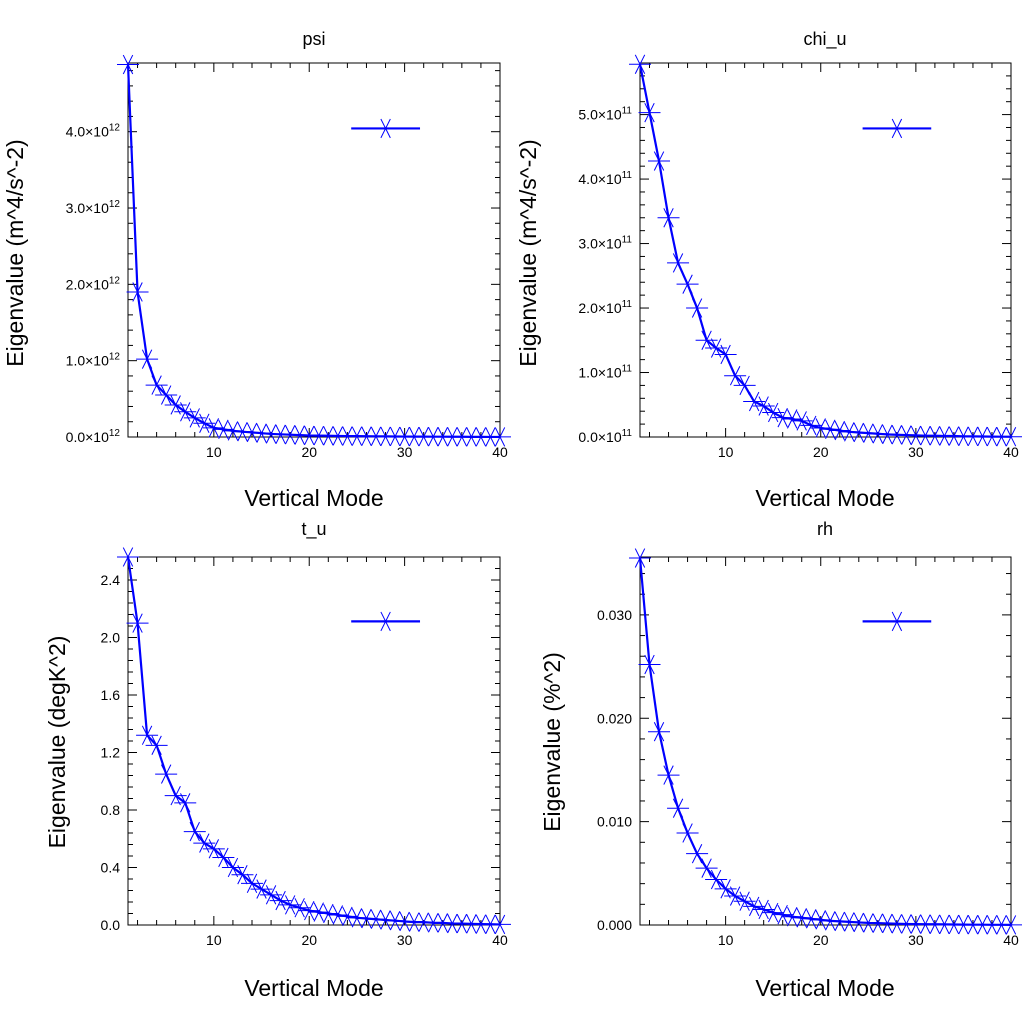 This screenshot has height=1024, width=1024. I want to click on y-tick-label: 0.0×10¹¹, so click(605, 436).